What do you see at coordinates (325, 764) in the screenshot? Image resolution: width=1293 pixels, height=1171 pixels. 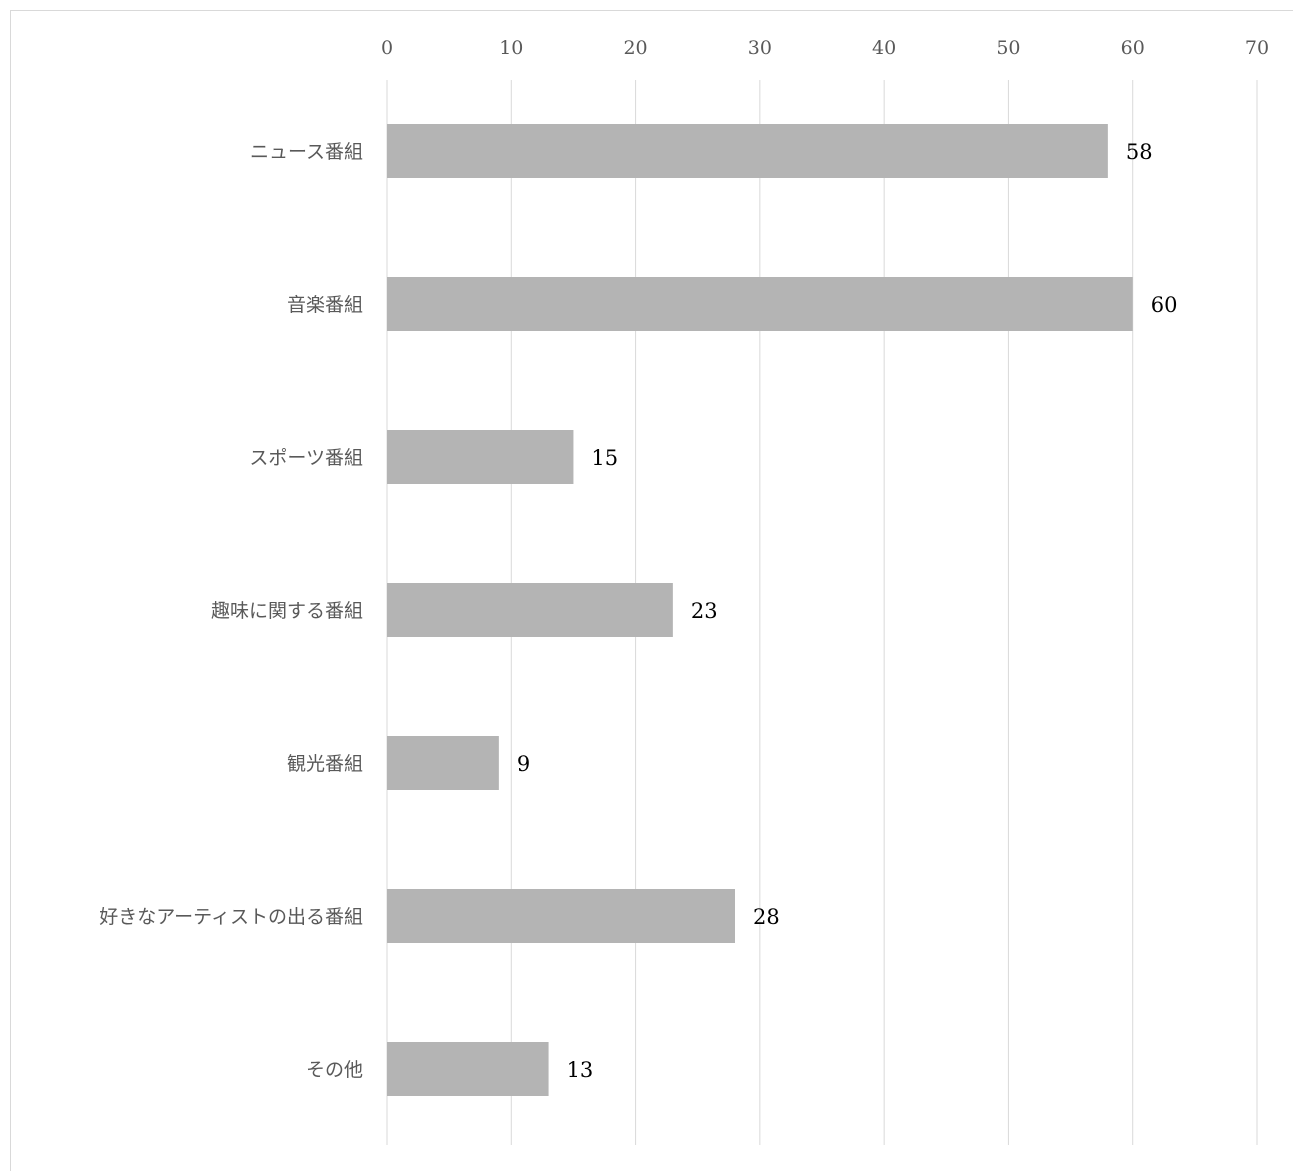 I see `category-label-4: 観光番組` at bounding box center [325, 764].